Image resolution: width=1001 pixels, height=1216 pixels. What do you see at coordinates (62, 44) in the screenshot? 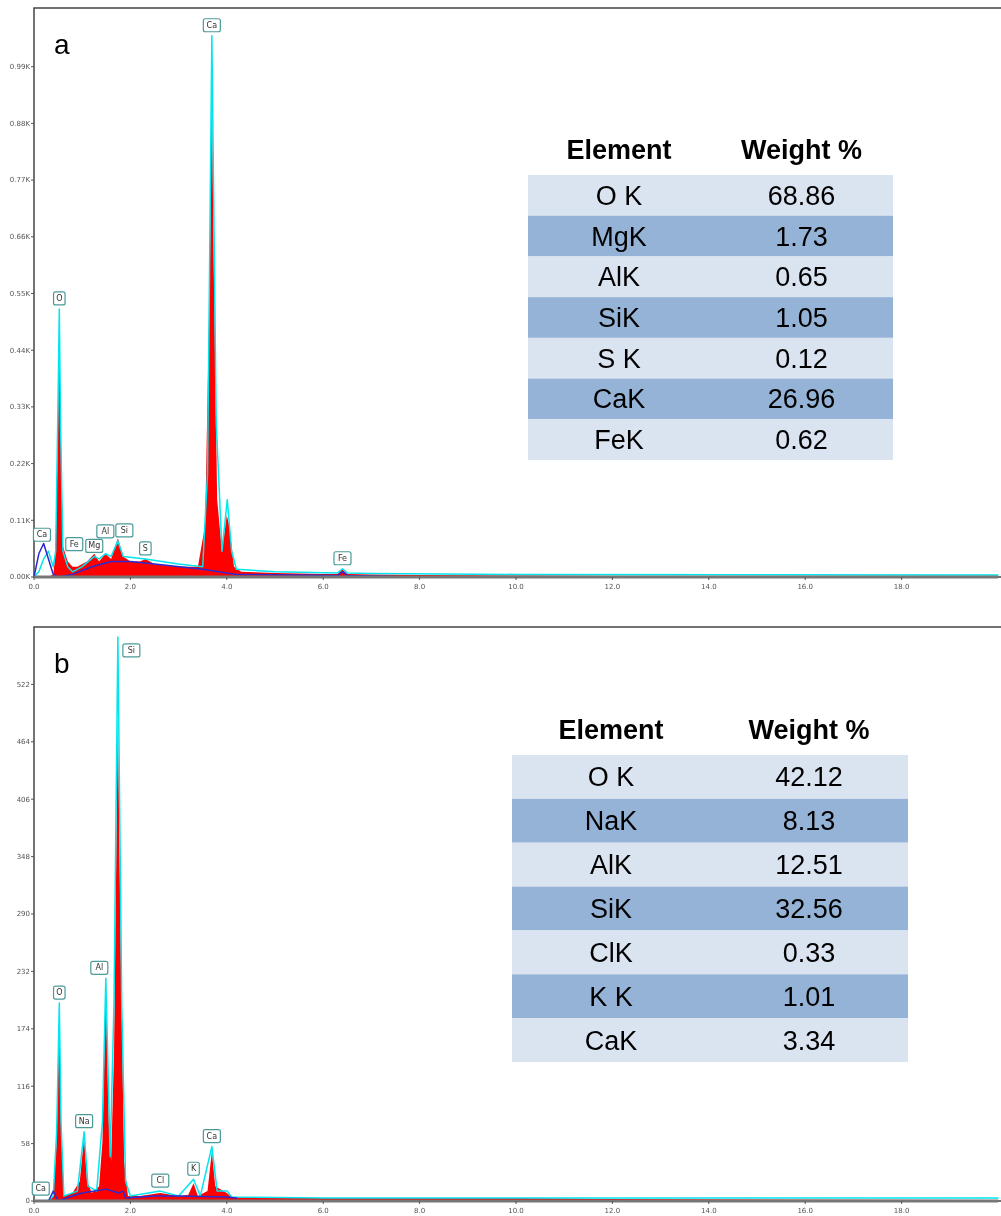
I see `text: a` at bounding box center [62, 44].